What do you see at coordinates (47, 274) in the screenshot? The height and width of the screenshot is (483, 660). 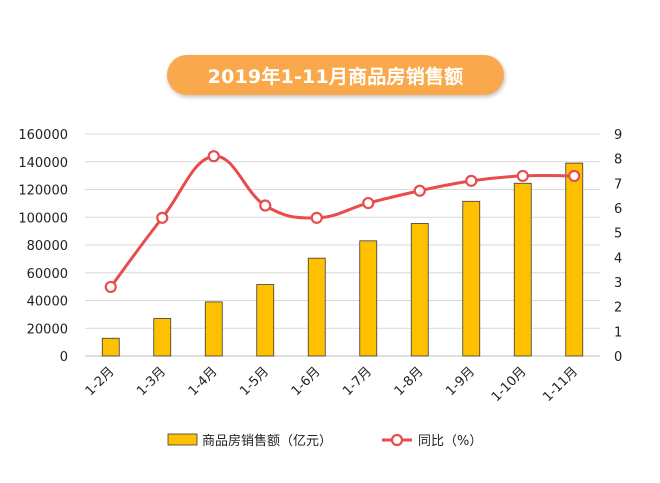 I see `y-left-tick-label: 60000` at bounding box center [47, 274].